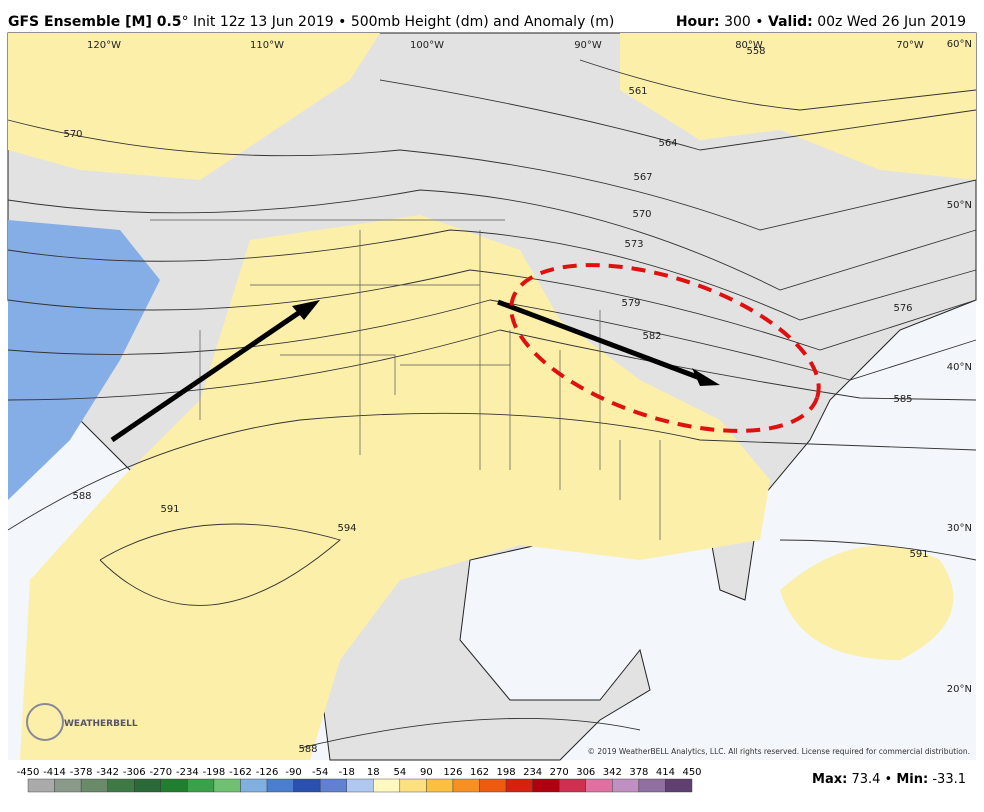 The width and height of the screenshot is (984, 812). What do you see at coordinates (95, 22) in the screenshot?
I see `title-bold: GFS Ensemble [M] 0.5` at bounding box center [95, 22].